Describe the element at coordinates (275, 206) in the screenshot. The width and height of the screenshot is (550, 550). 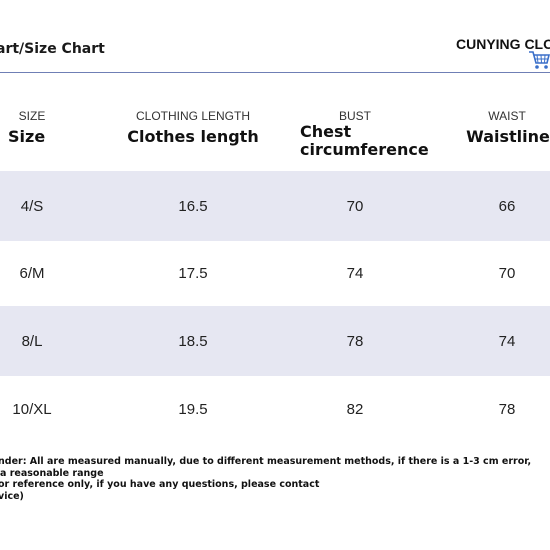
I see `table-row: 4/S 16.5 70 66` at that location.